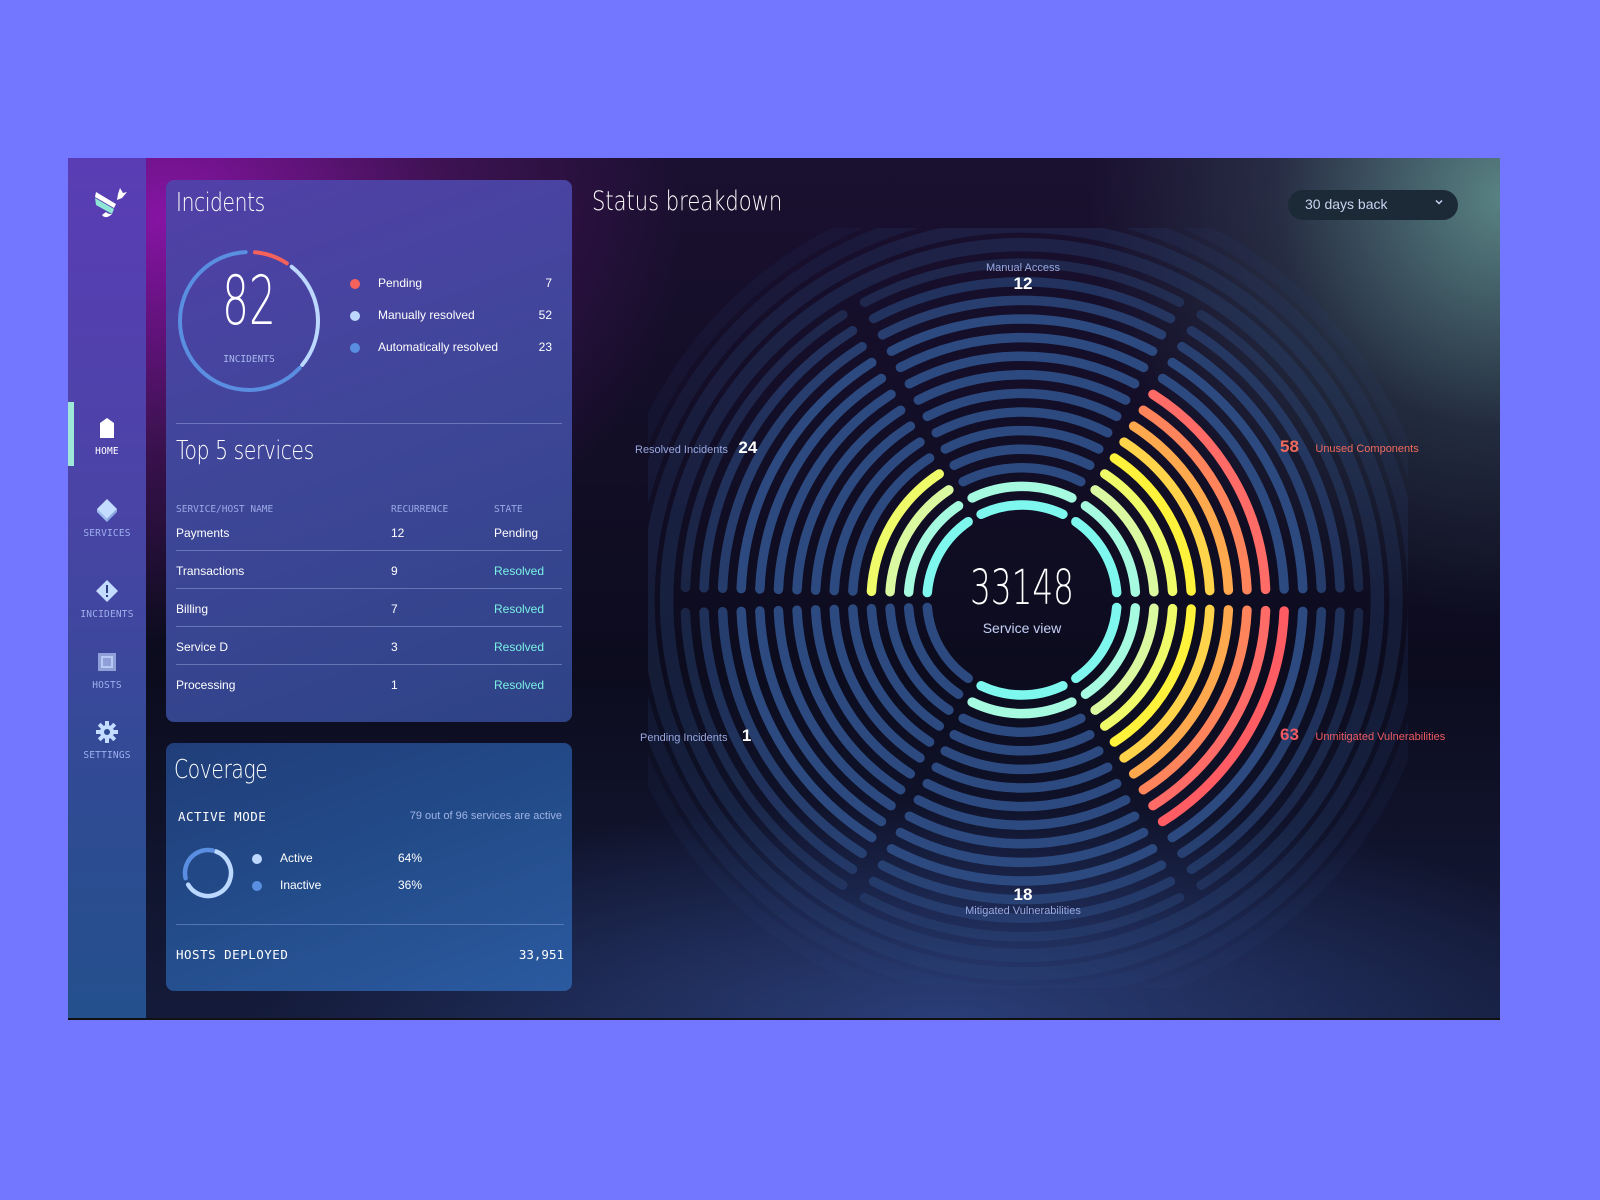 Image resolution: width=1600 pixels, height=1200 pixels. Describe the element at coordinates (301, 885) in the screenshot. I see `legend-label: Inactive` at that location.